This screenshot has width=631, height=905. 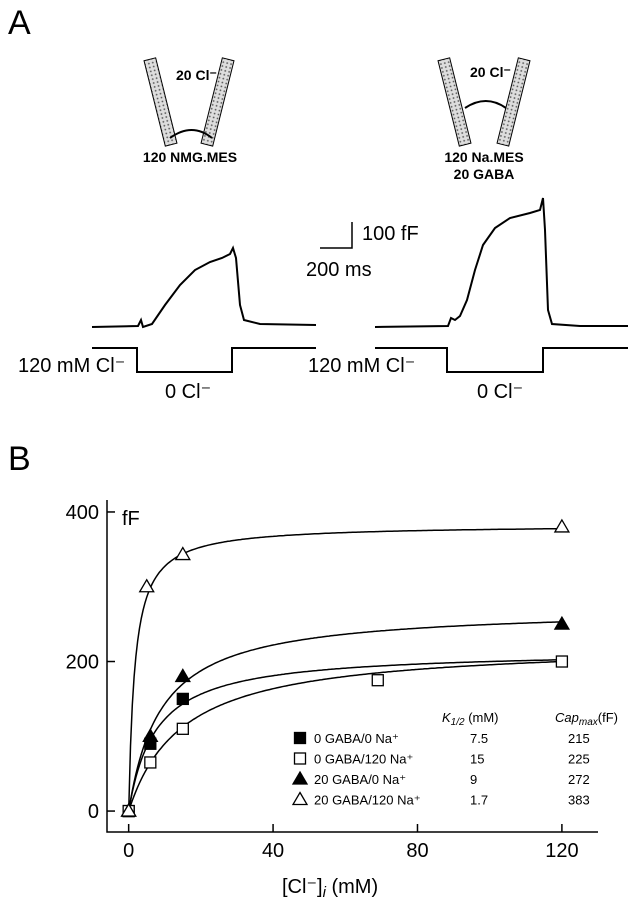 I want to click on cap-max: 383, so click(x=579, y=800).